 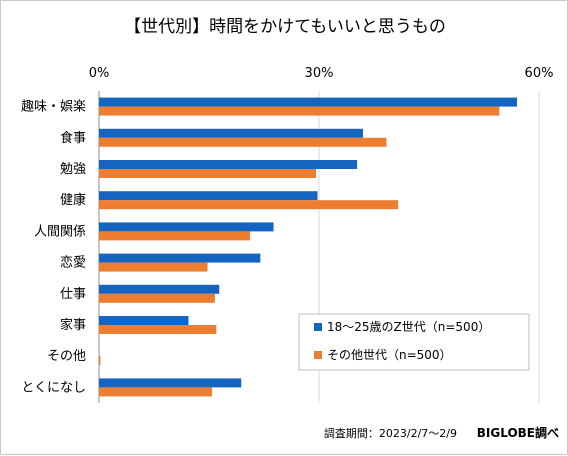 What do you see at coordinates (389, 355) in the screenshot?
I see `legend-label-other-generations: その他世代（n=500）` at bounding box center [389, 355].